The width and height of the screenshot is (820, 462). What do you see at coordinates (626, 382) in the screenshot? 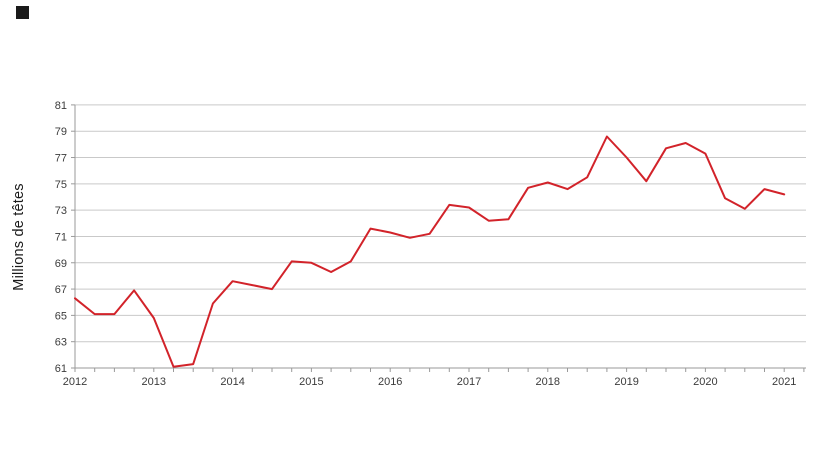
I see `x-tick-label: 2019` at bounding box center [626, 382].